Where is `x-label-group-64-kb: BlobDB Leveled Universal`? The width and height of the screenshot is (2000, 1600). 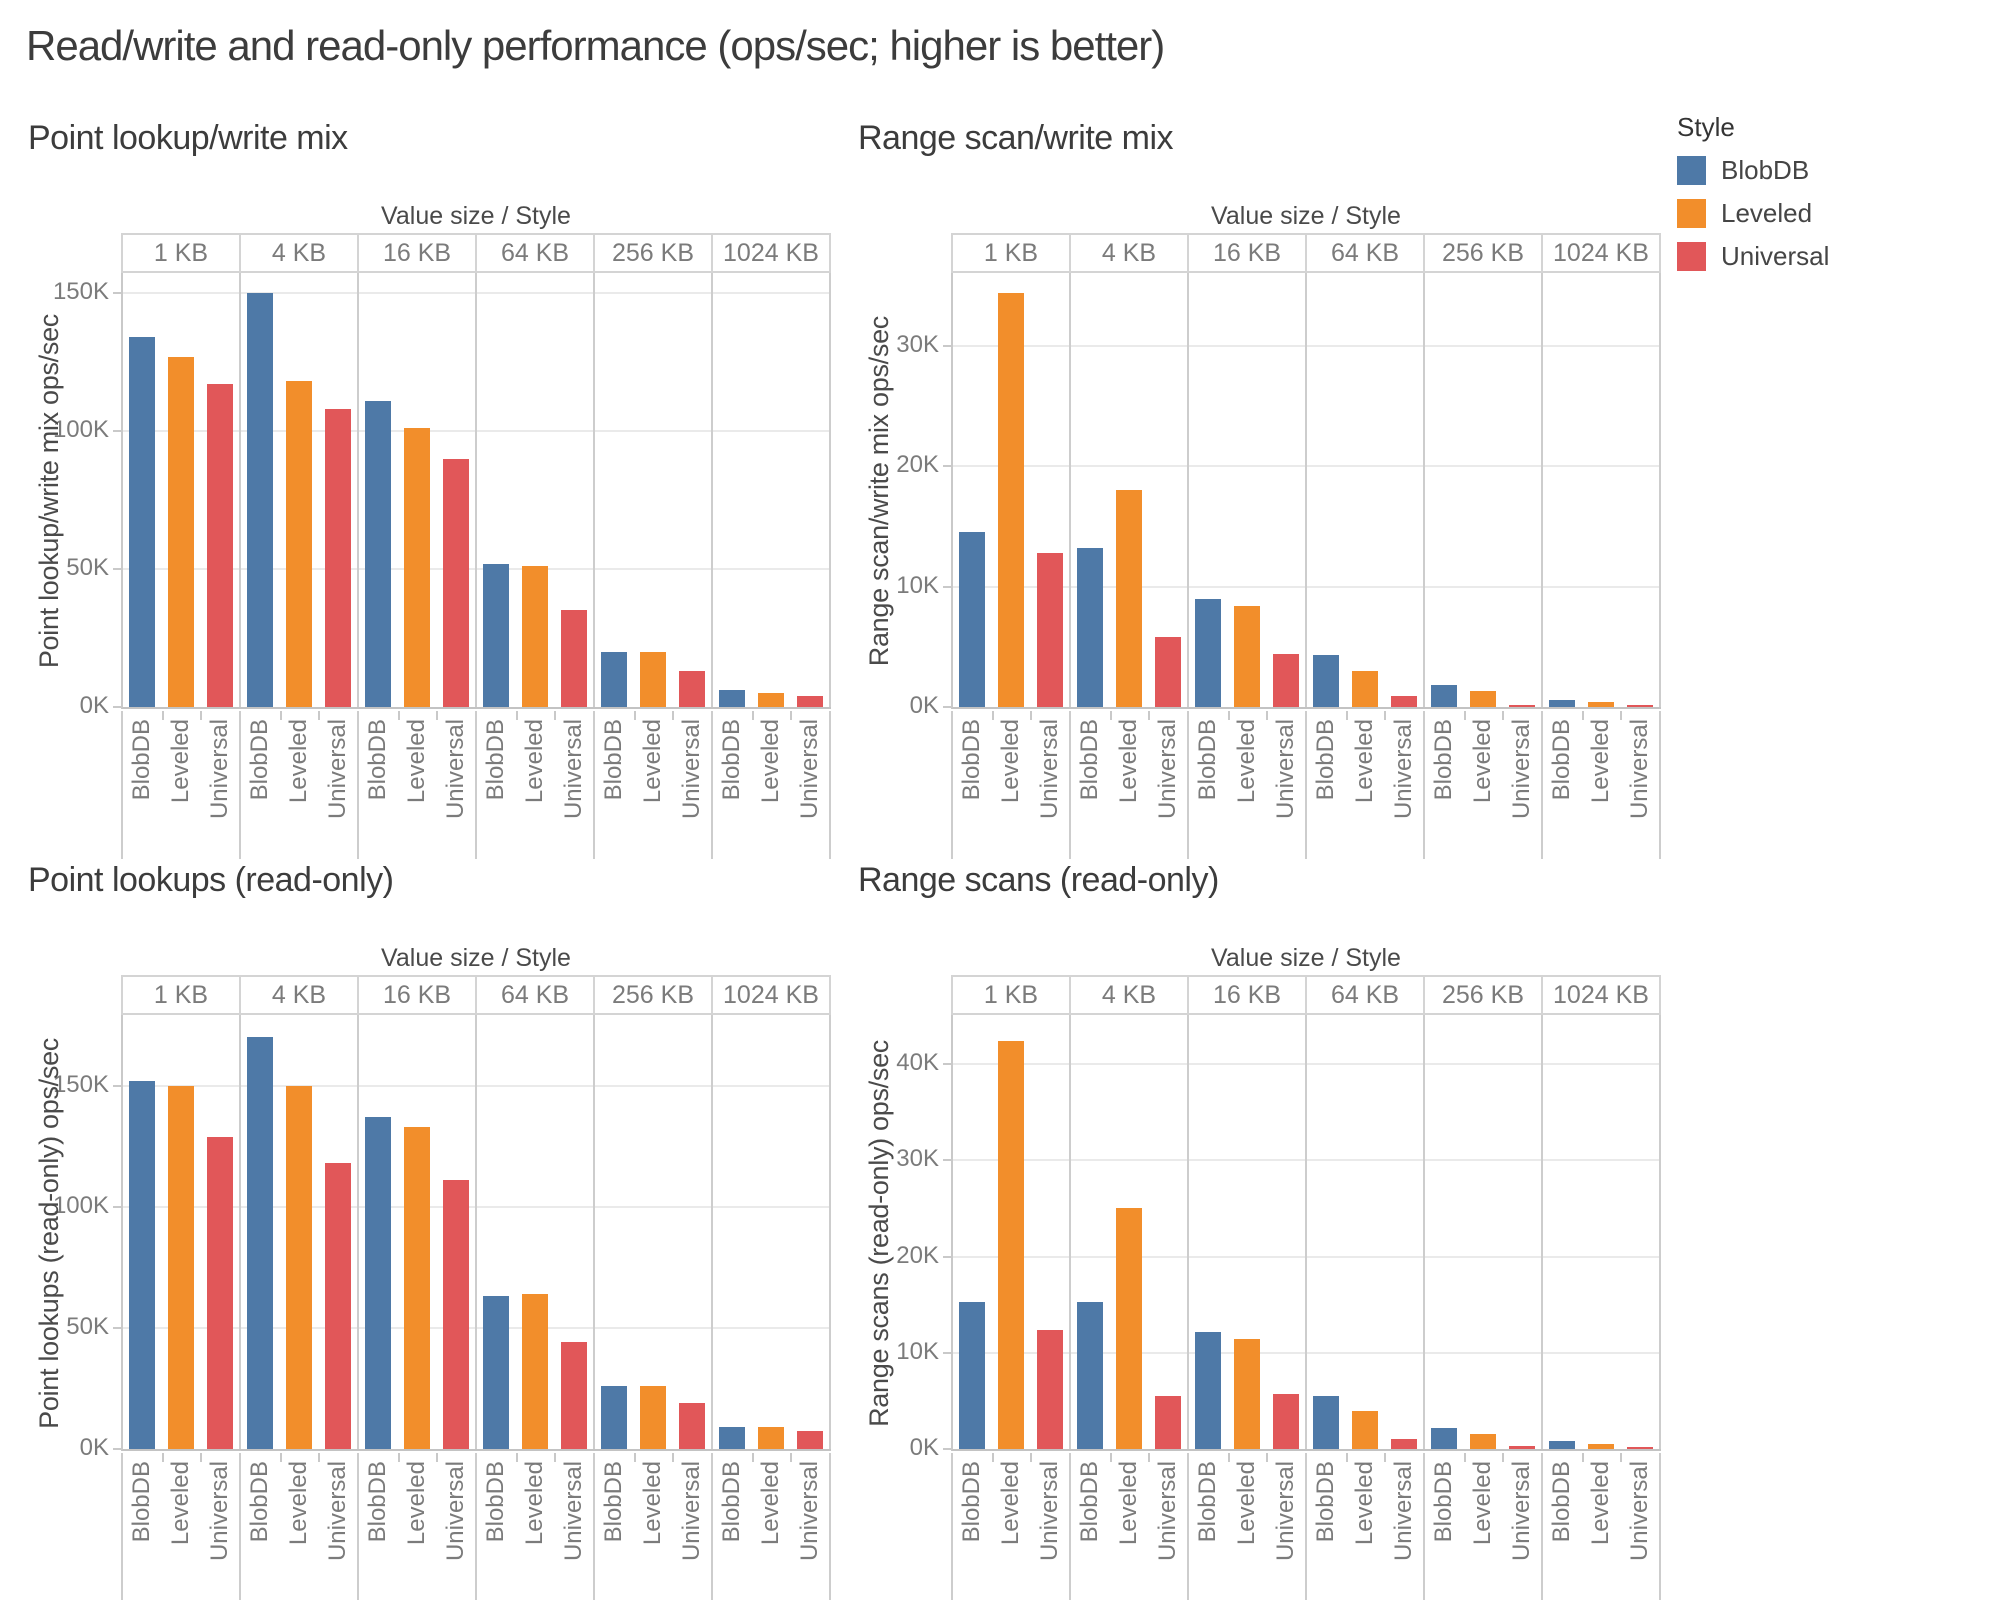 x-label-group-64-kb: BlobDB Leveled Universal is located at coordinates (1366, 785).